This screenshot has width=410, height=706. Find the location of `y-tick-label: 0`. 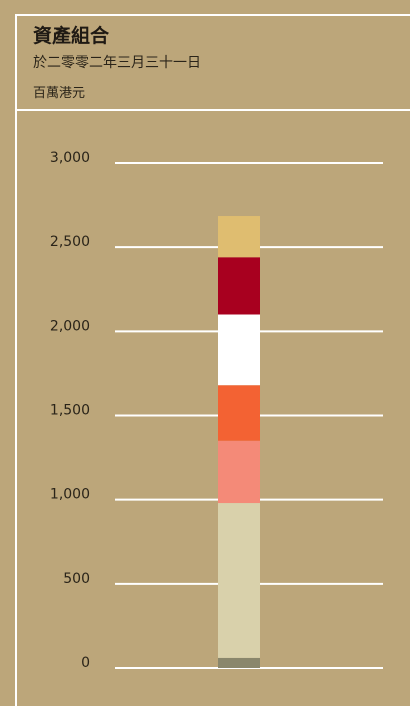

y-tick-label: 0 is located at coordinates (85, 663).